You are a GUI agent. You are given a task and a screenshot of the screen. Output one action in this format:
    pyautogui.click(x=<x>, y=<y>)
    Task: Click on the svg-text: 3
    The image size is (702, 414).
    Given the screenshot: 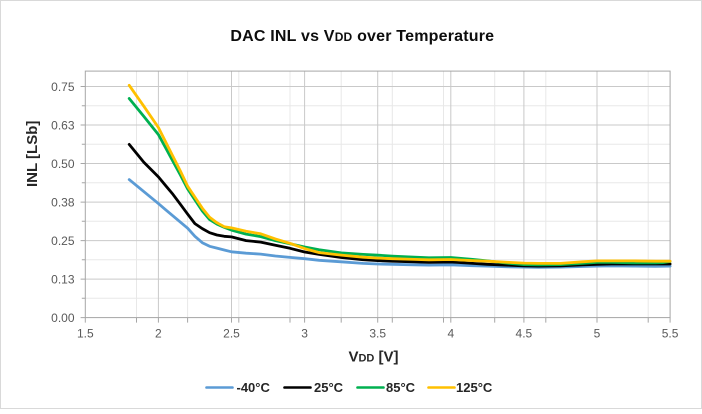 What is the action you would take?
    pyautogui.click(x=304, y=333)
    